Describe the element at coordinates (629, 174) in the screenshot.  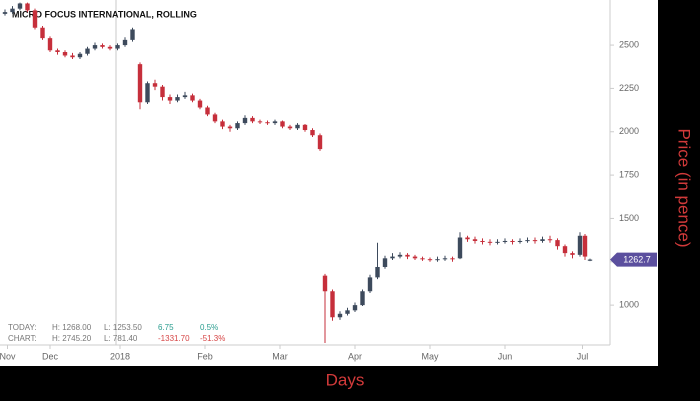
I see `y-tick-label: 1750` at that location.